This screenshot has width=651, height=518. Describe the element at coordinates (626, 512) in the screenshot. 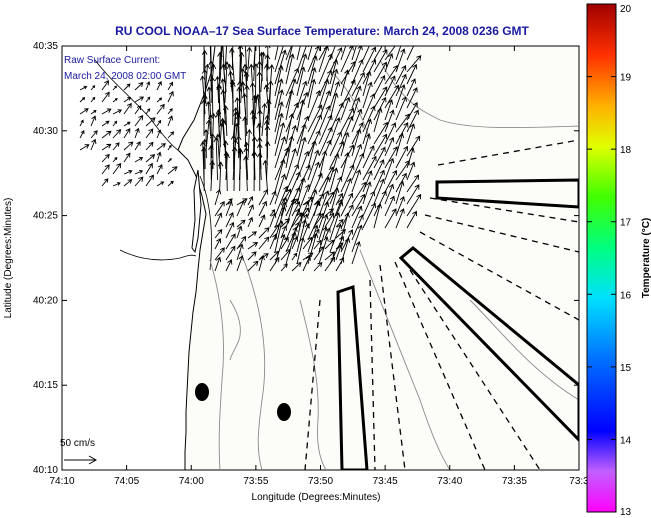

I see `colorbar-tick-label: 13` at that location.